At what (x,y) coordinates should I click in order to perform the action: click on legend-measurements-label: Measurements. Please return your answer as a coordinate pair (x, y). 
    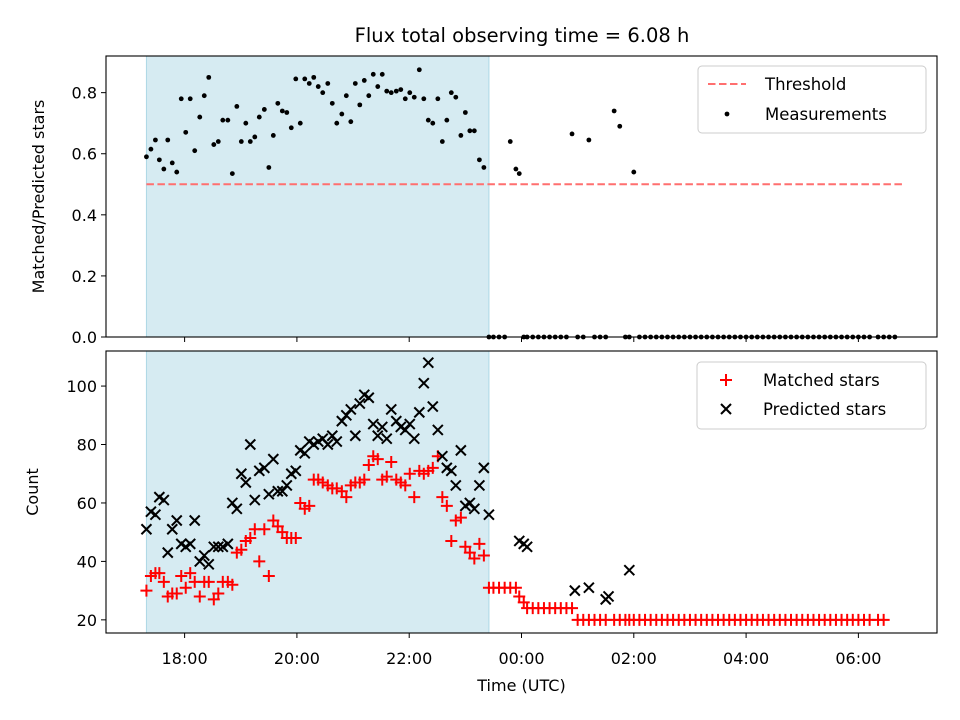
    Looking at the image, I should click on (826, 114).